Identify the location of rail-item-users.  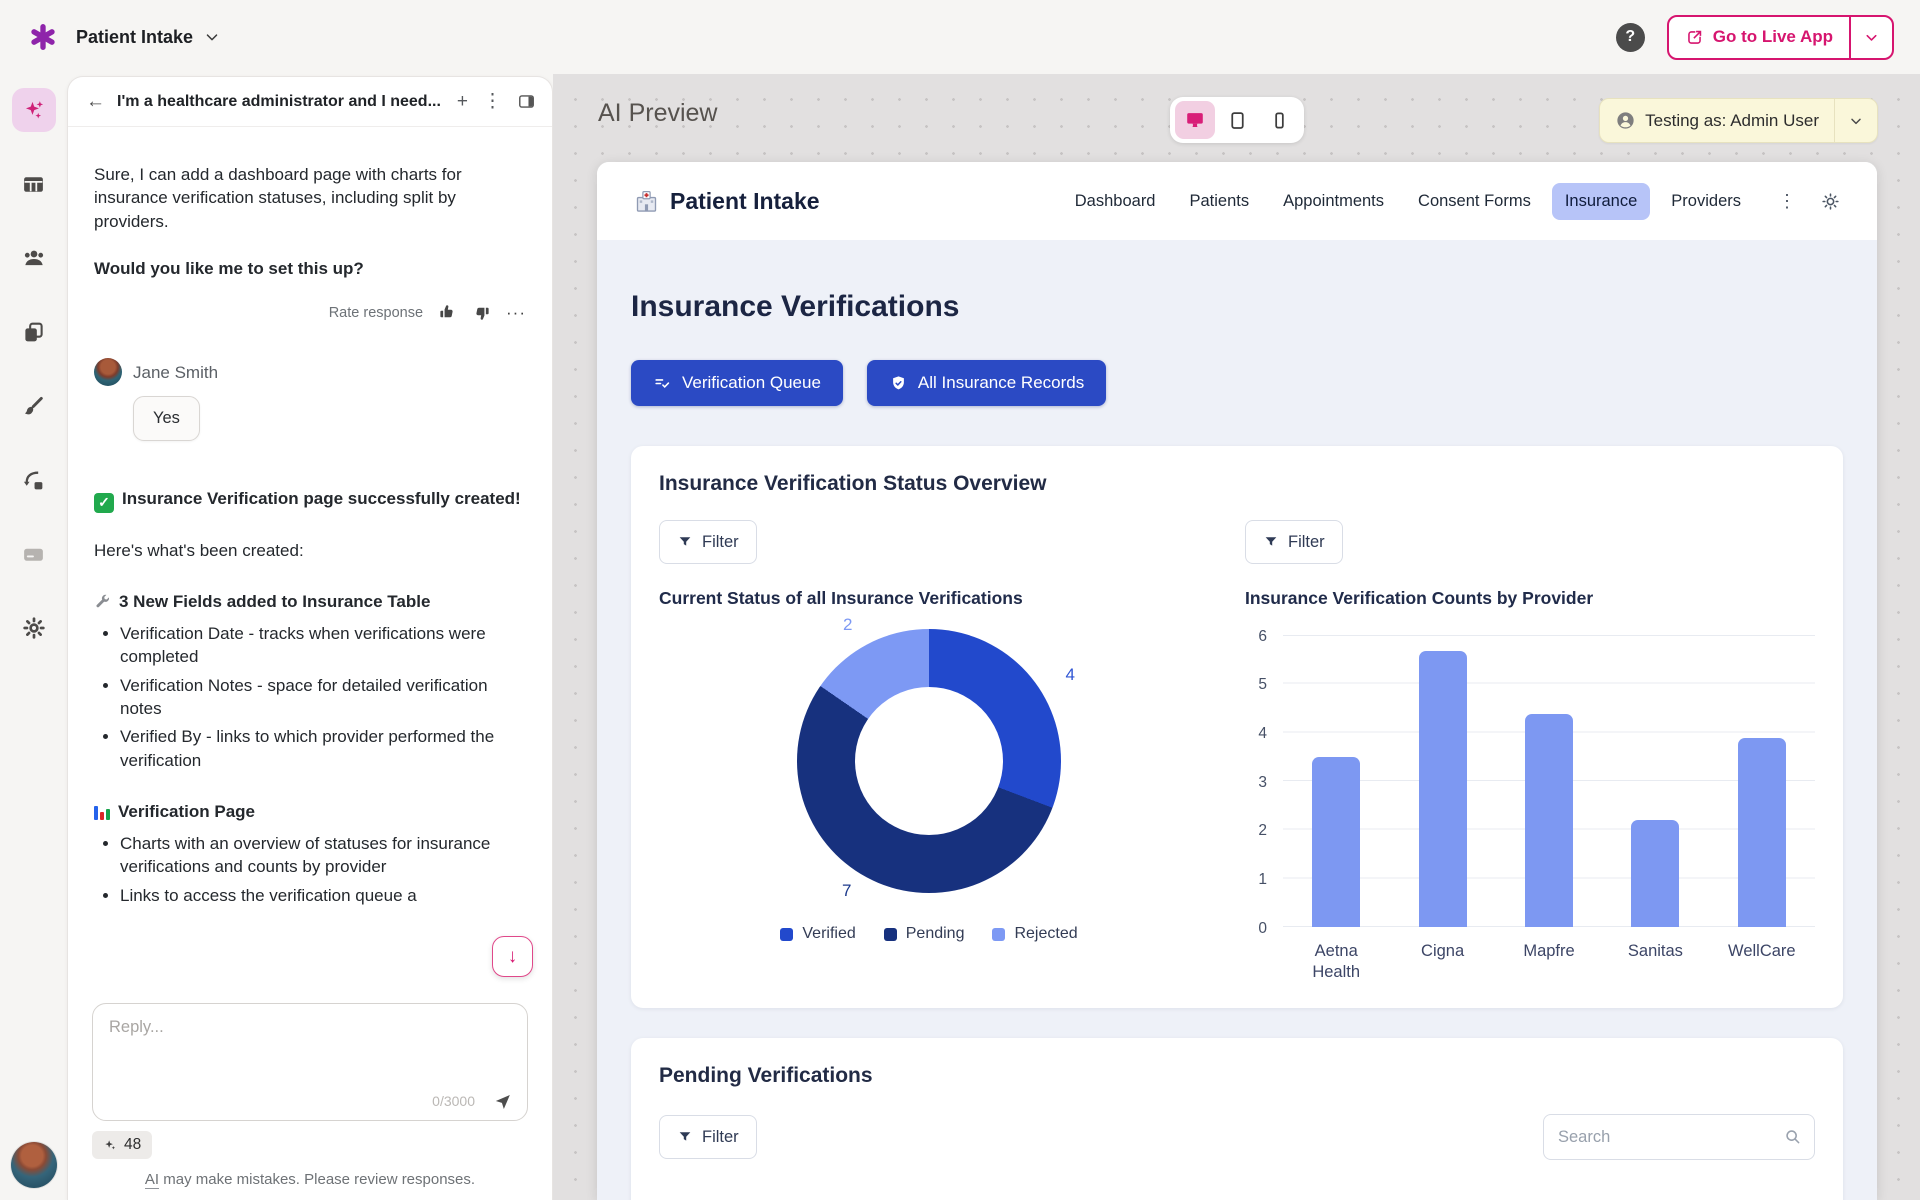
(34, 258).